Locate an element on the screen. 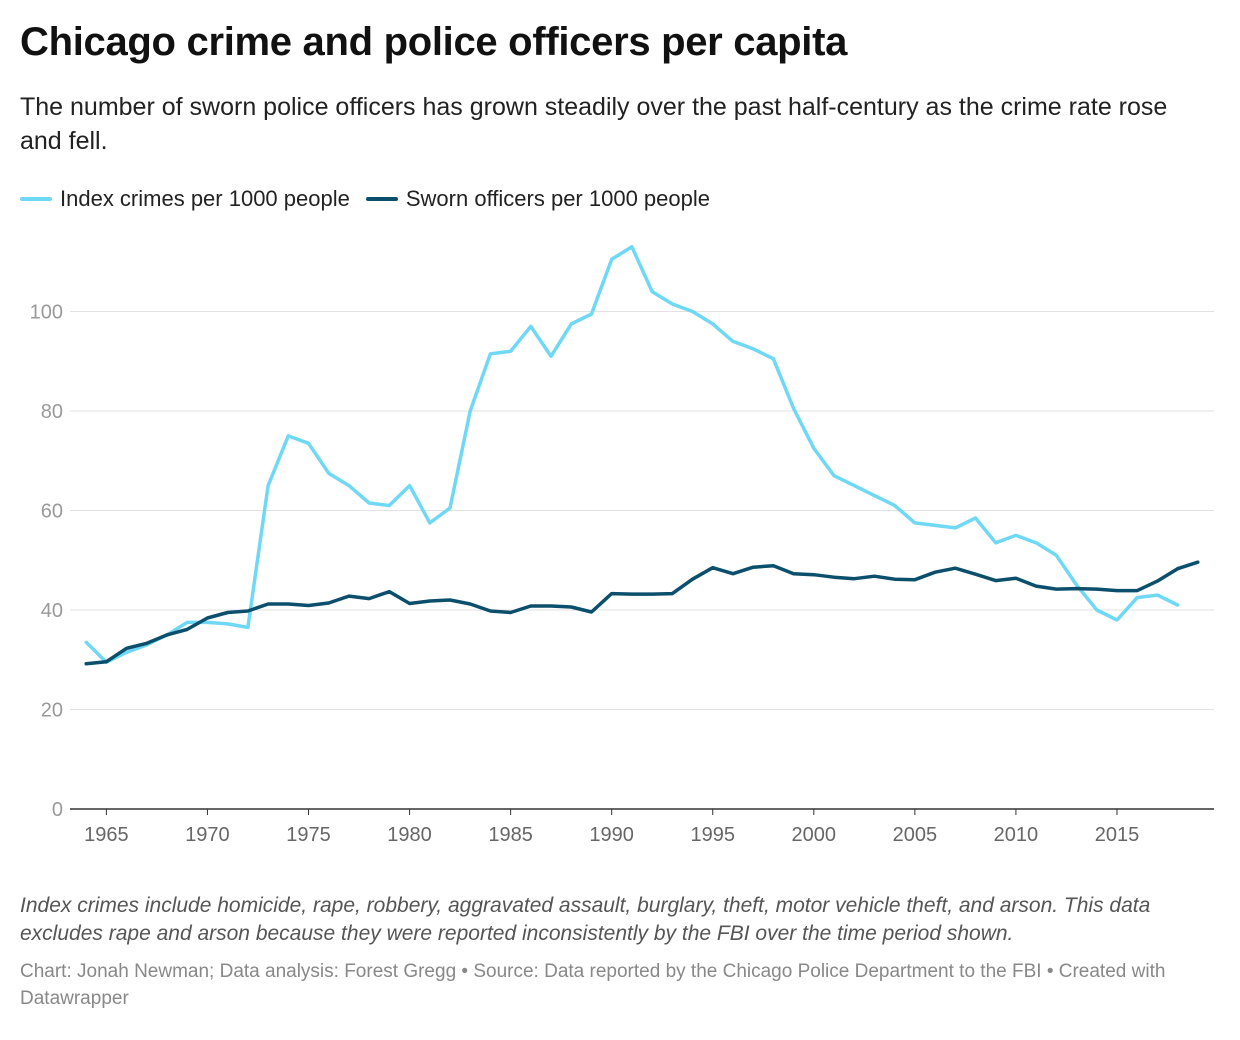 This screenshot has width=1240, height=1040. legend-item-index-crimes: Index crimes per 1000 people is located at coordinates (185, 199).